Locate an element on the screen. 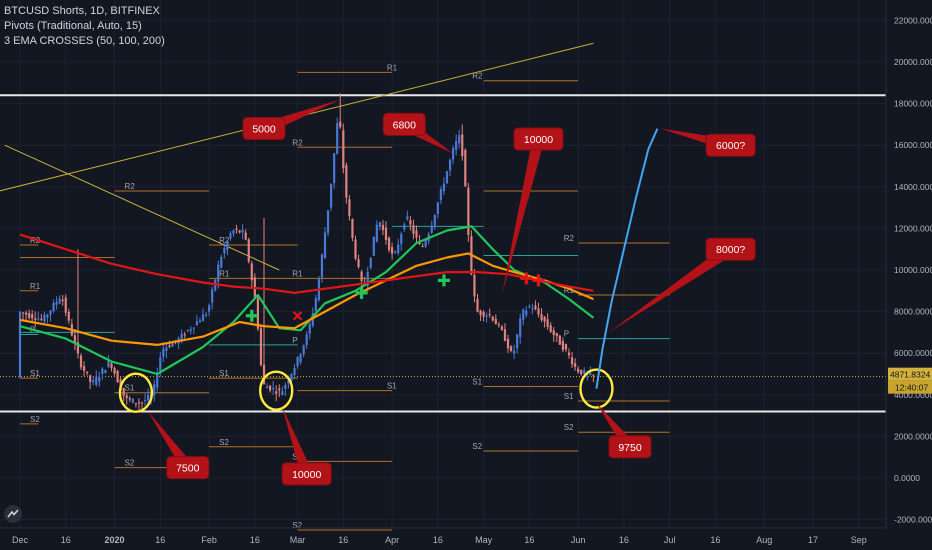 This screenshot has height=550, width=932. y-tick-label: 20000.0000 is located at coordinates (913, 62).